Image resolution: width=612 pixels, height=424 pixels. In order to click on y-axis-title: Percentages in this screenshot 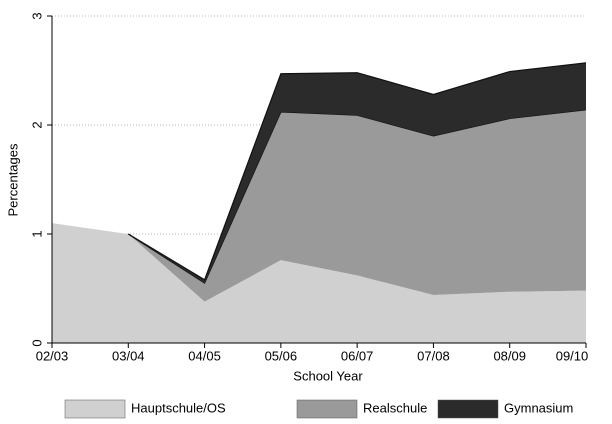, I will do `click(12, 179)`.